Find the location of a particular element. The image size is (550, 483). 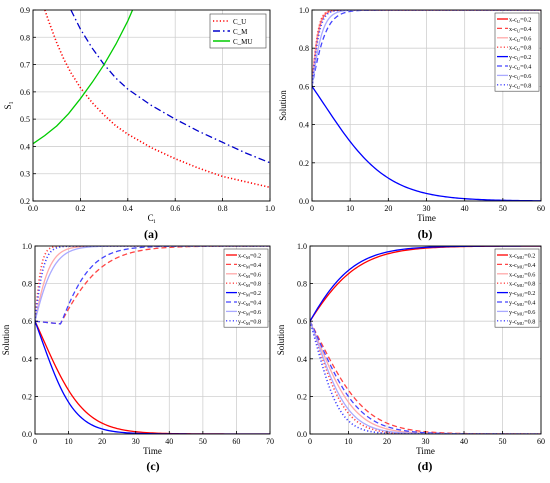

legend-label: y-cMU=0.6 is located at coordinates (522, 313).